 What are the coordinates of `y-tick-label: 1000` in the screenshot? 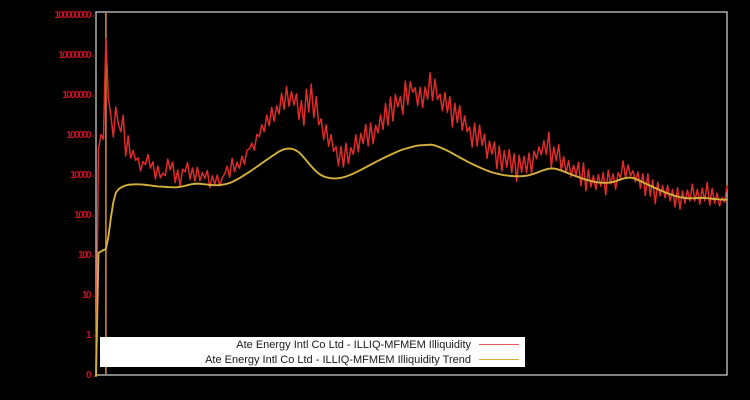 It's located at (82, 215).